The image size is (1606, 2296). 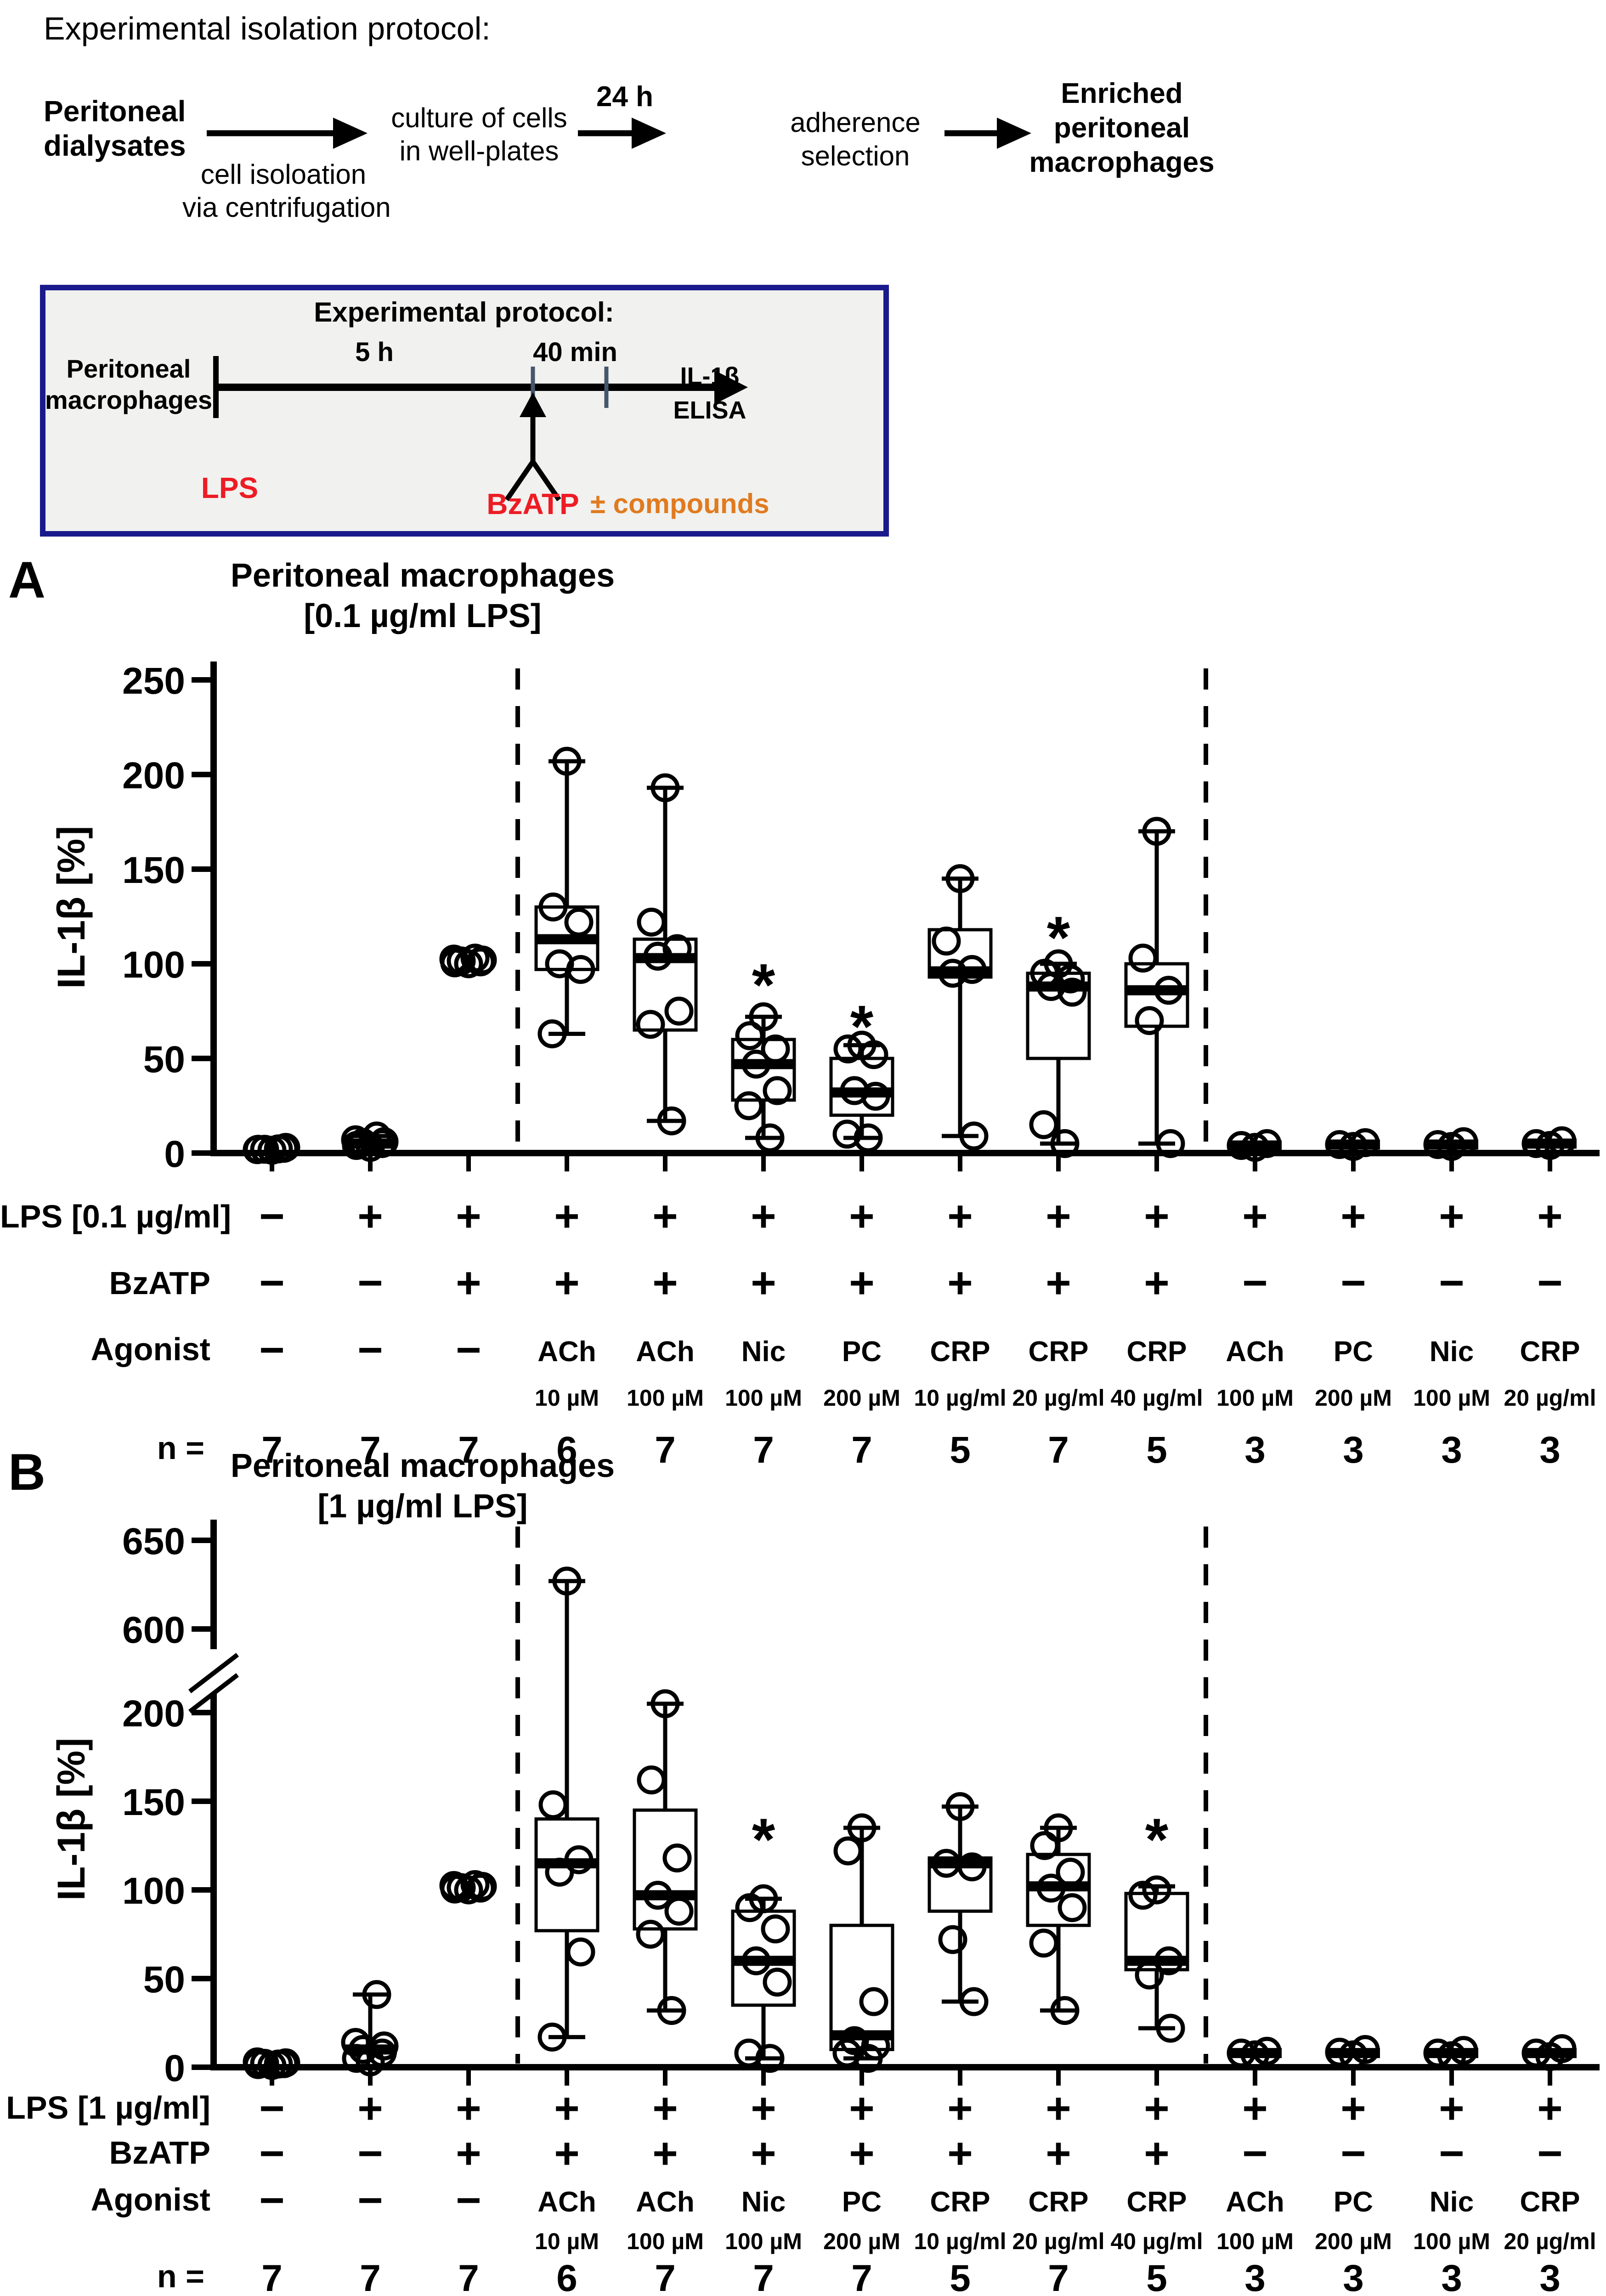 I want to click on concentration-label: 200 µM, so click(x=1353, y=2241).